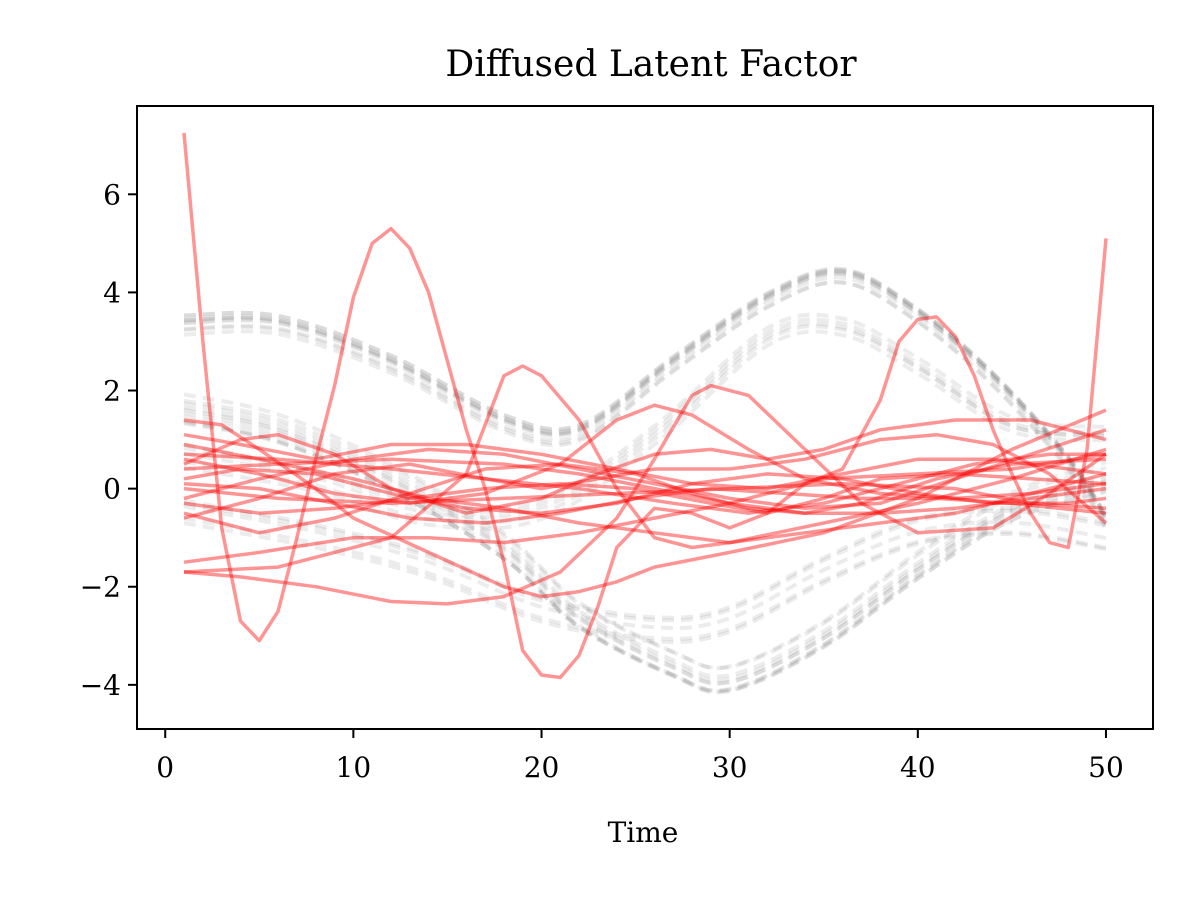 The image size is (1200, 900). What do you see at coordinates (112, 489) in the screenshot?
I see `y-tick-label: 0` at bounding box center [112, 489].